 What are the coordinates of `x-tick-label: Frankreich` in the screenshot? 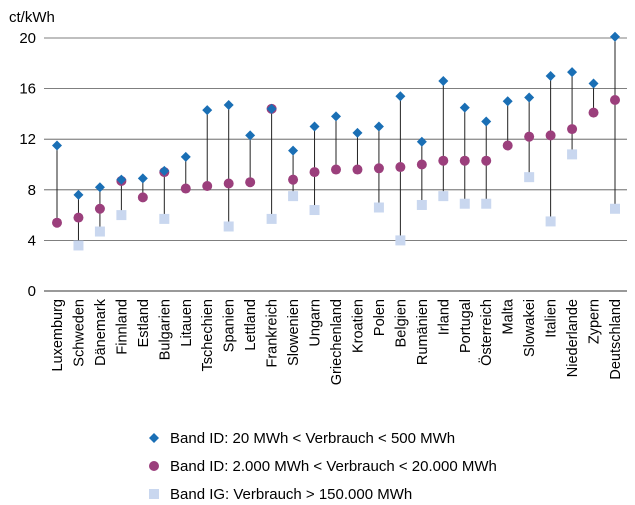 It's located at (273, 333).